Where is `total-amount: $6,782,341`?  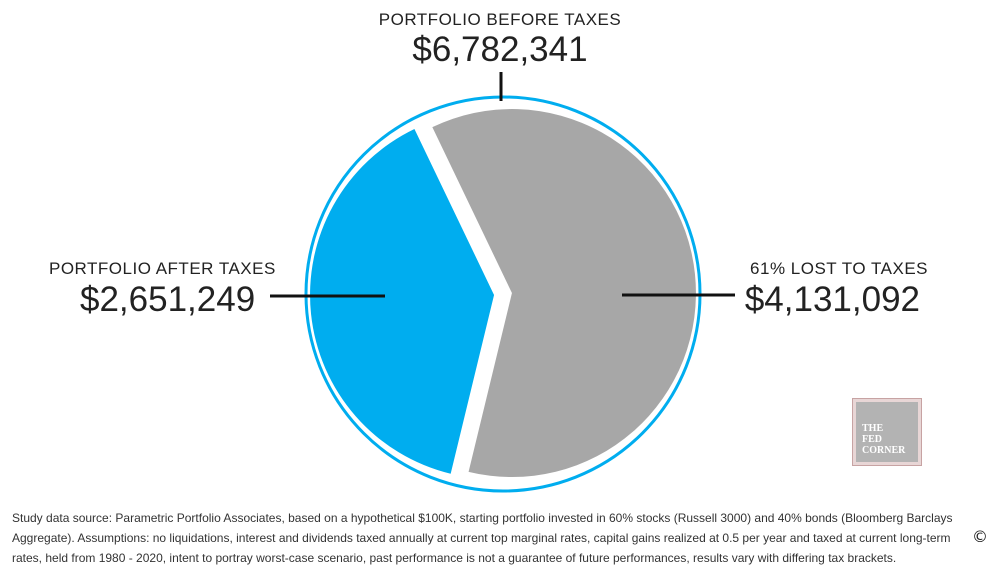 total-amount: $6,782,341 is located at coordinates (500, 49).